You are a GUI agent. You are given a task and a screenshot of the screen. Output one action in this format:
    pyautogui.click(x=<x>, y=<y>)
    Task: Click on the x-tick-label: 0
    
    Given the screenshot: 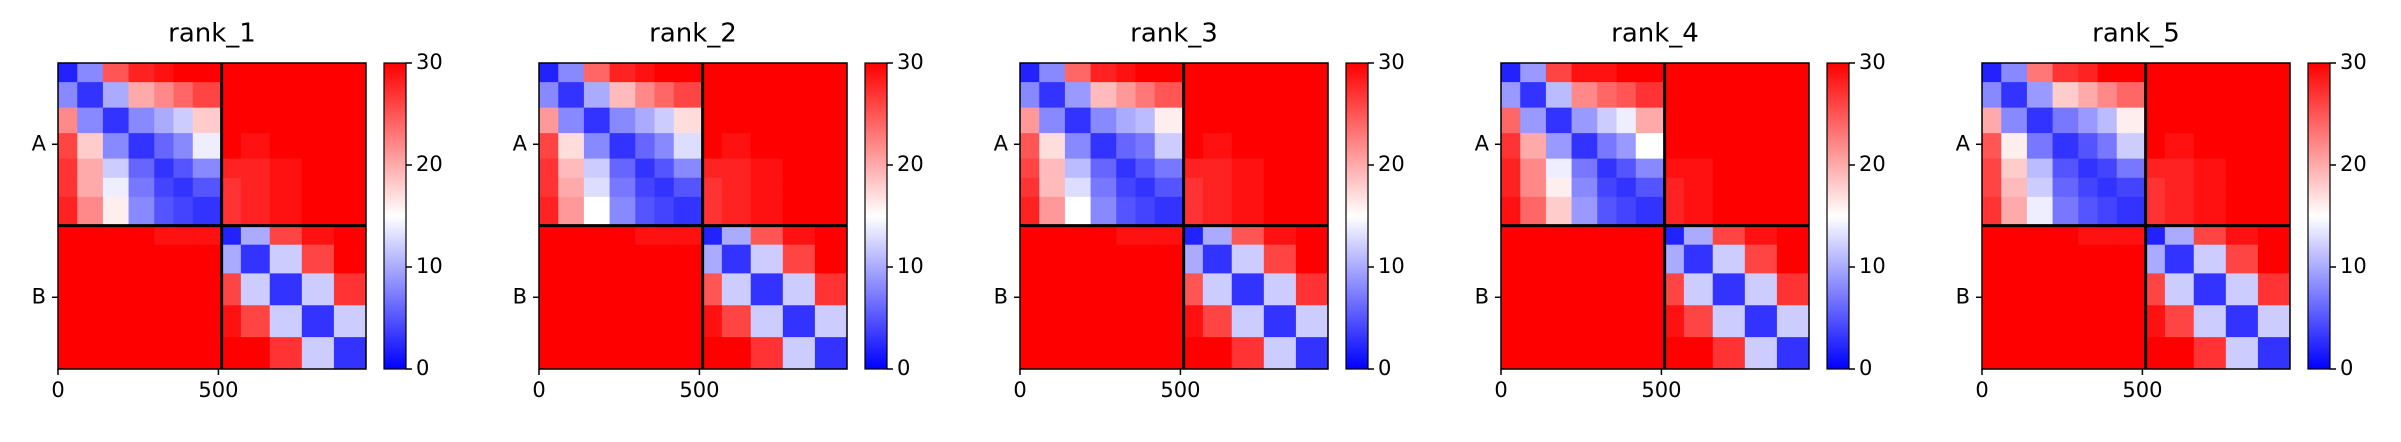 What is the action you would take?
    pyautogui.click(x=1019, y=390)
    